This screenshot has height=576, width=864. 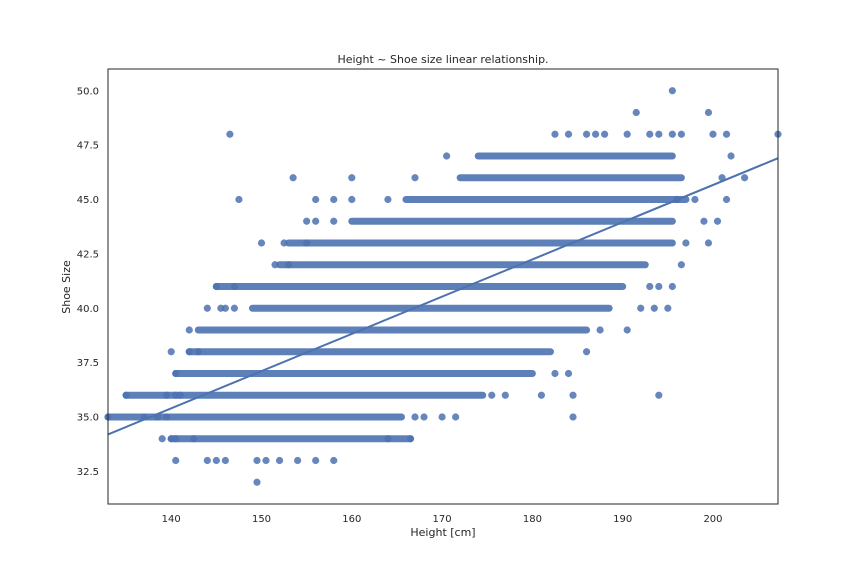 What do you see at coordinates (622, 519) in the screenshot?
I see `x-tick-label: 190` at bounding box center [622, 519].